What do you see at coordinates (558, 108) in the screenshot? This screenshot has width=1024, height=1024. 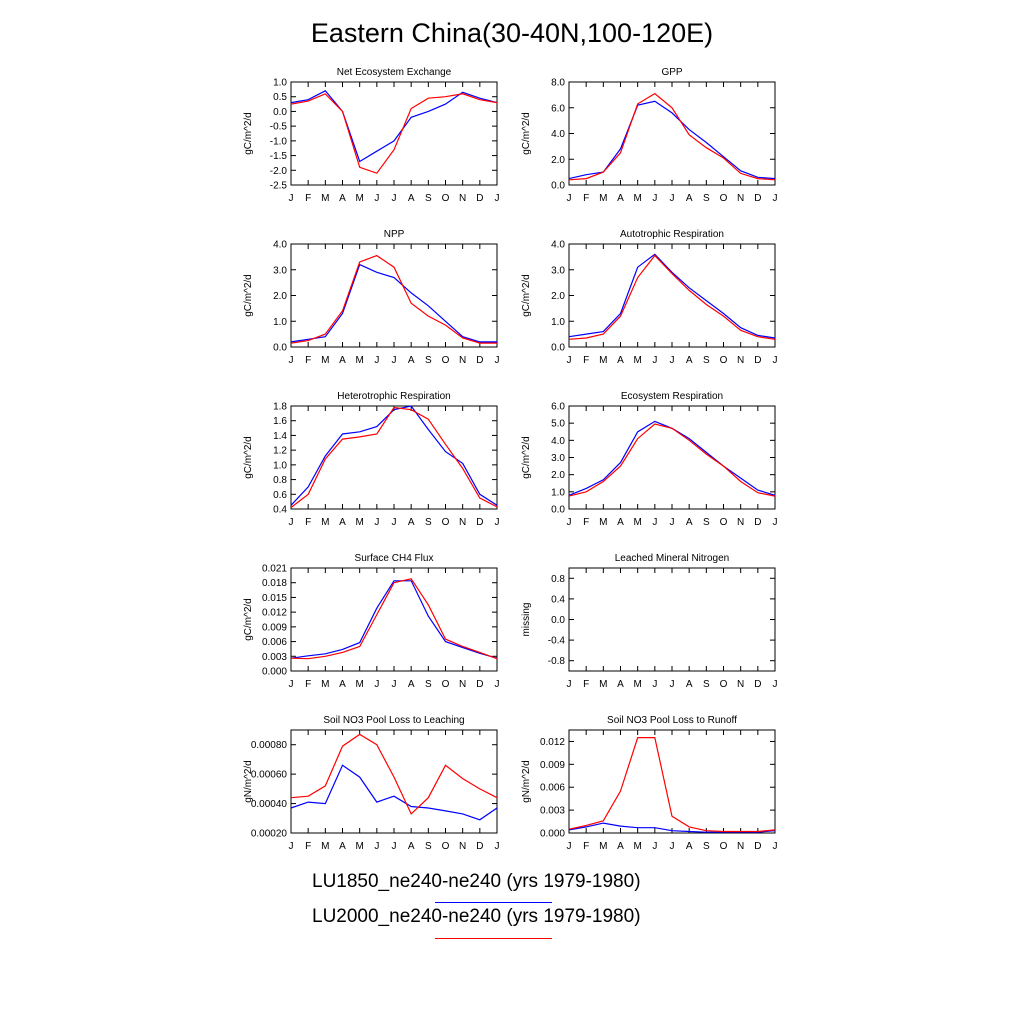 I see `y-tick-label: 6.0` at bounding box center [558, 108].